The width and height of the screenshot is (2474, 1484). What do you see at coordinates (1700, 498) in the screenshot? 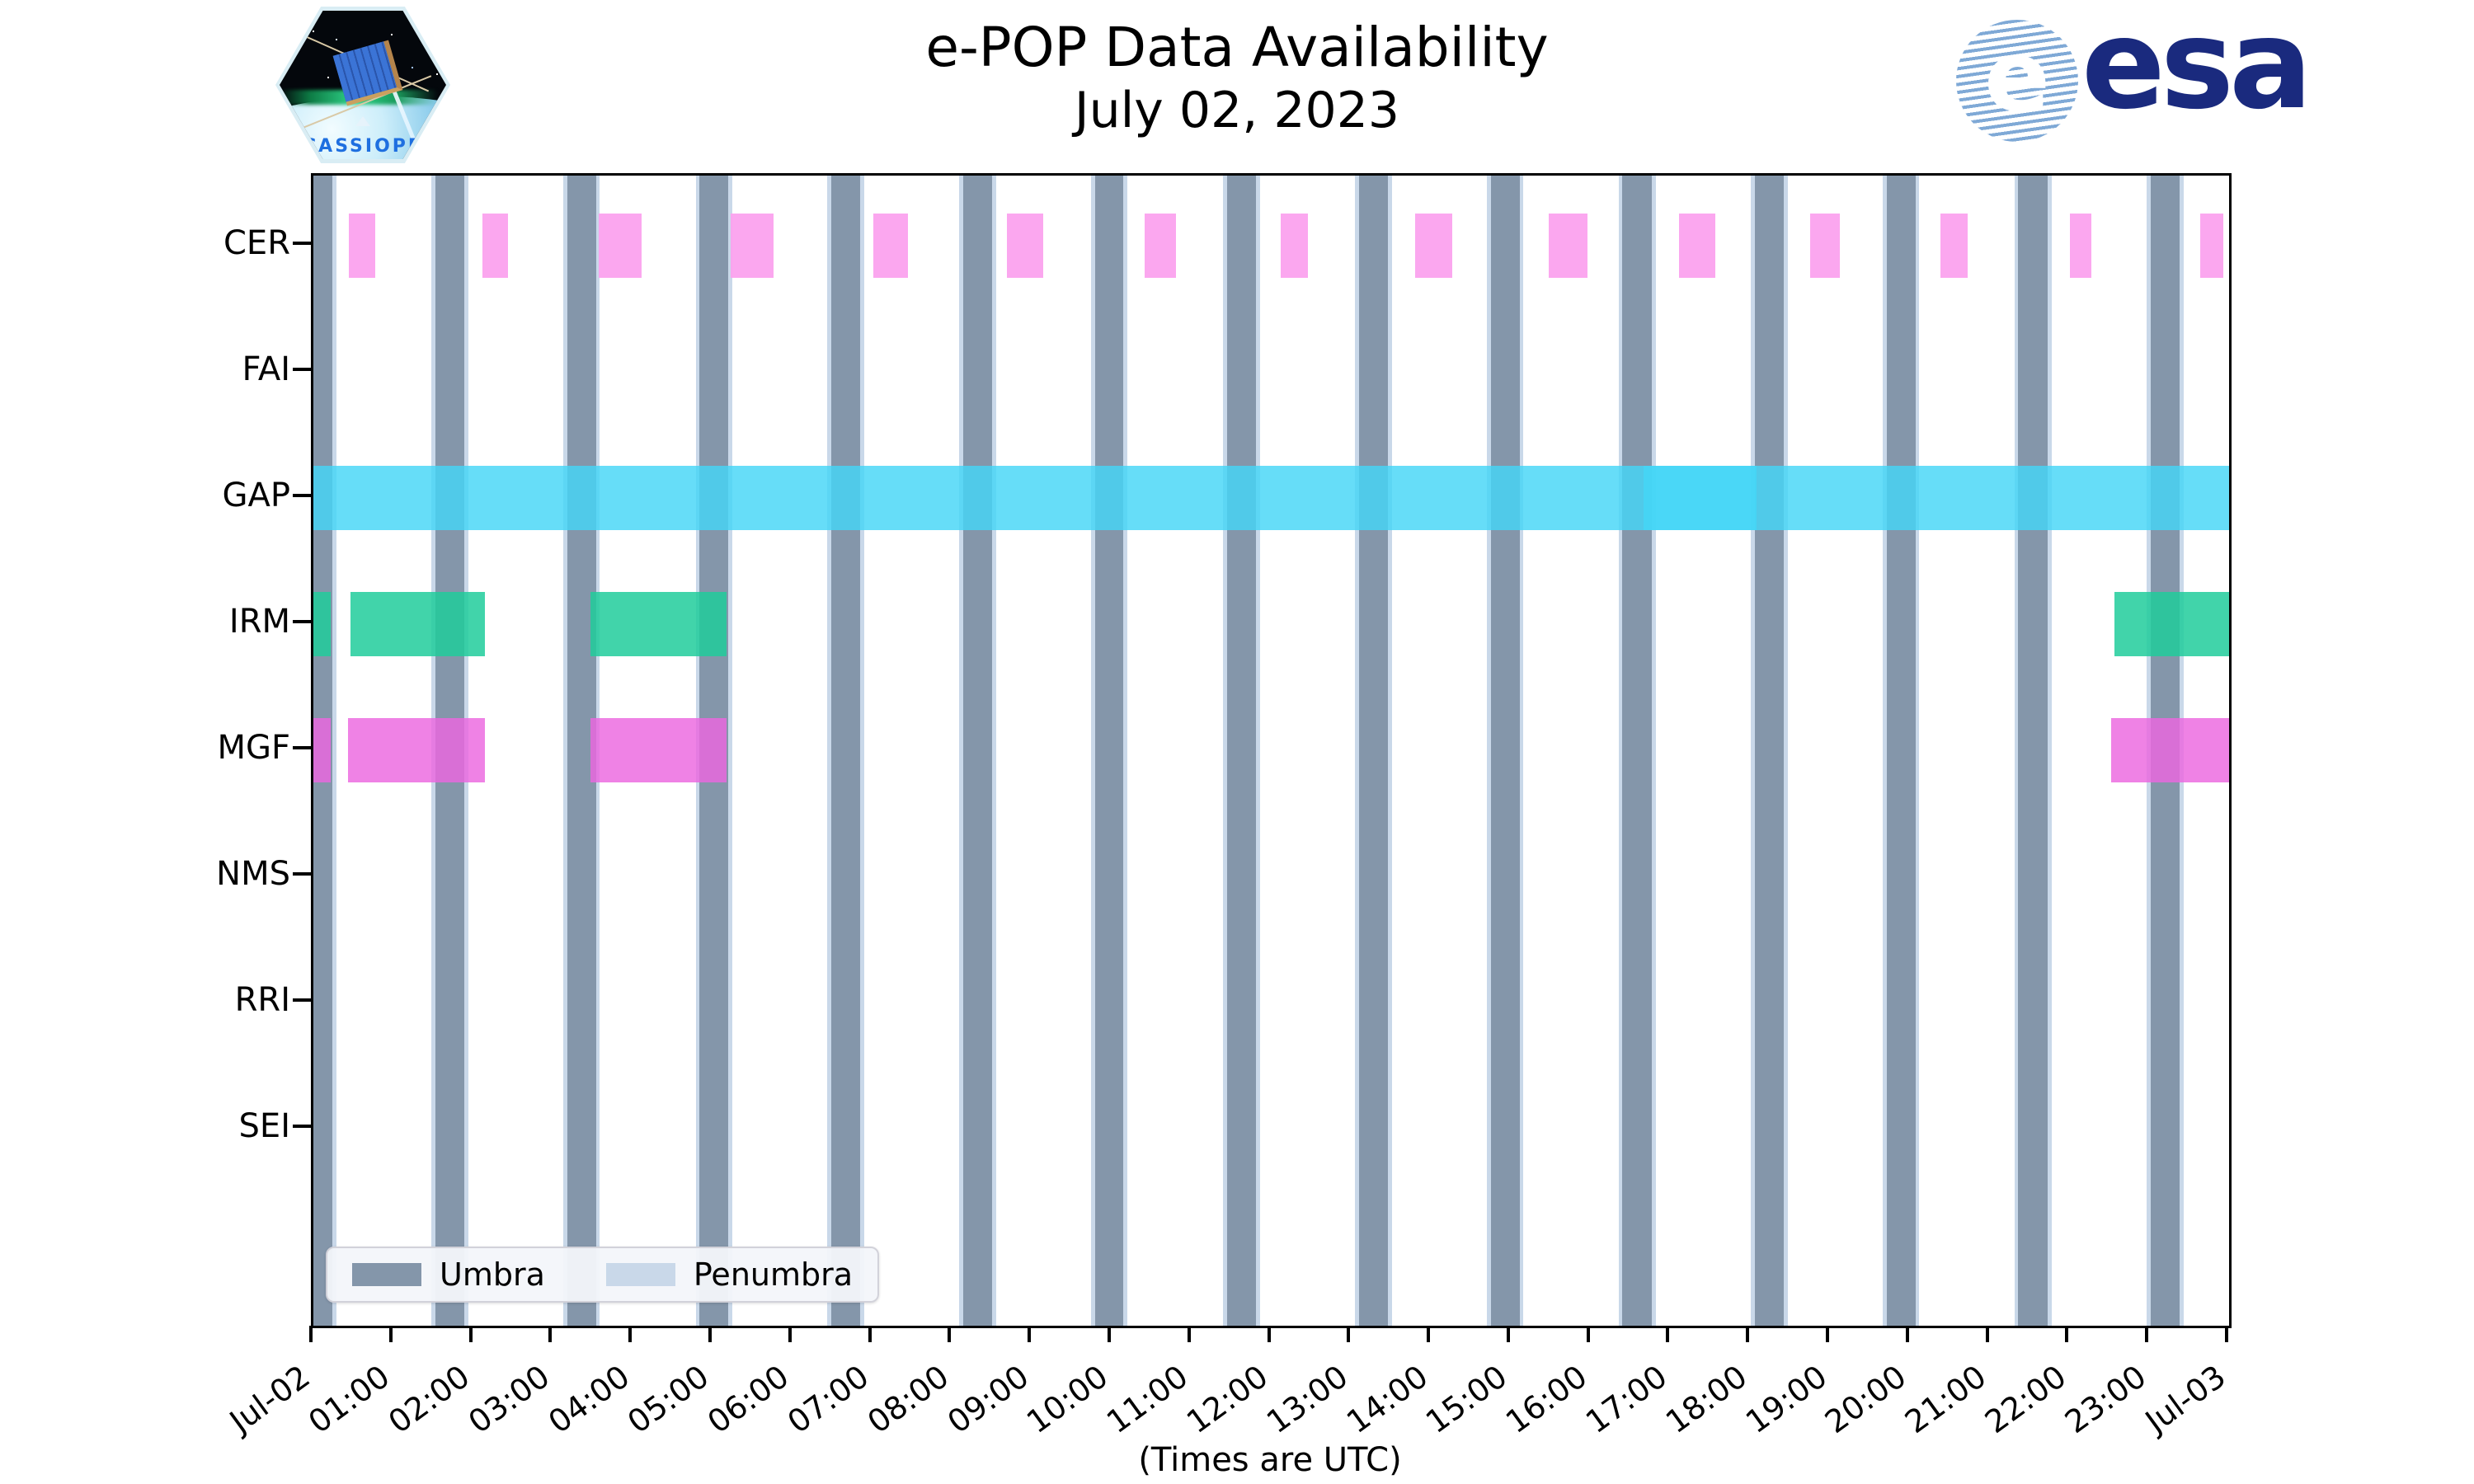
I see `gap-availability-bar-dense` at bounding box center [1700, 498].